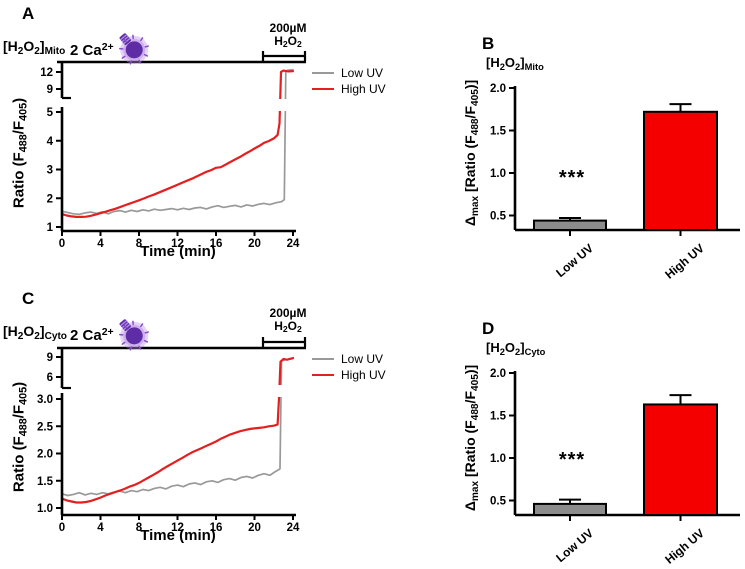 Image resolution: width=745 pixels, height=569 pixels. Describe the element at coordinates (572, 178) in the screenshot. I see `panel-b-significance-stars: ***` at that location.